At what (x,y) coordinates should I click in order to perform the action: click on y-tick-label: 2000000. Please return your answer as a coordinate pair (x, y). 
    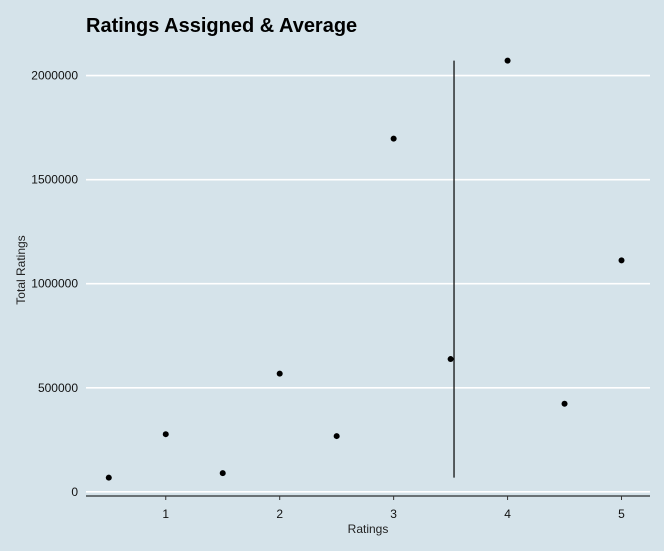
    Looking at the image, I should click on (54, 76).